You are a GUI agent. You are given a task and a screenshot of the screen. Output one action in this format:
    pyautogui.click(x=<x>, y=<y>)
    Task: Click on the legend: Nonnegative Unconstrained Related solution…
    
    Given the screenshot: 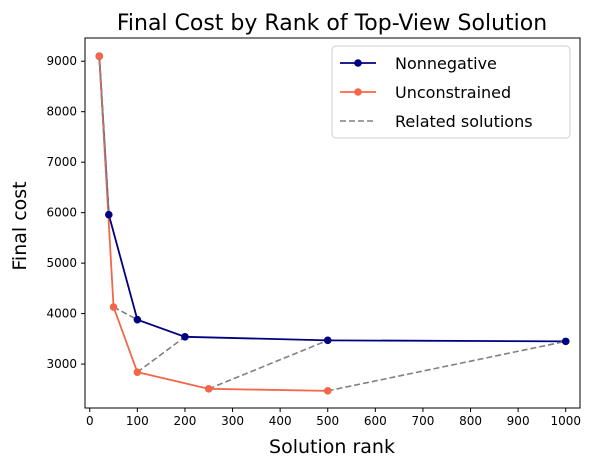 What is the action you would take?
    pyautogui.click(x=451, y=92)
    